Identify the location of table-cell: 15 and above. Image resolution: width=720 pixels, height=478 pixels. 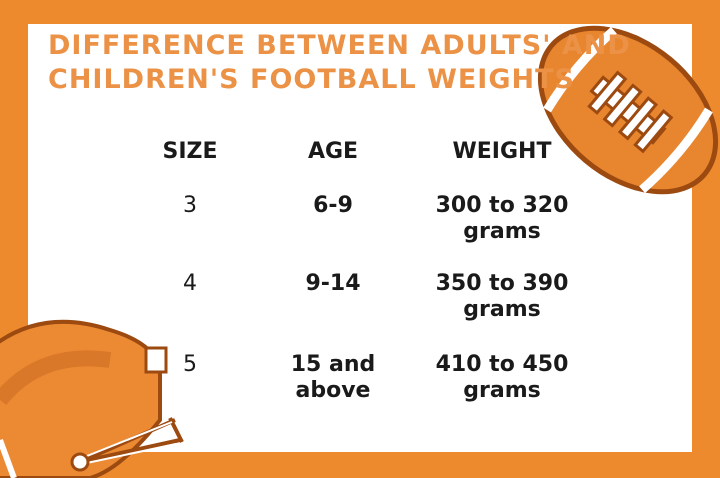
(333, 377).